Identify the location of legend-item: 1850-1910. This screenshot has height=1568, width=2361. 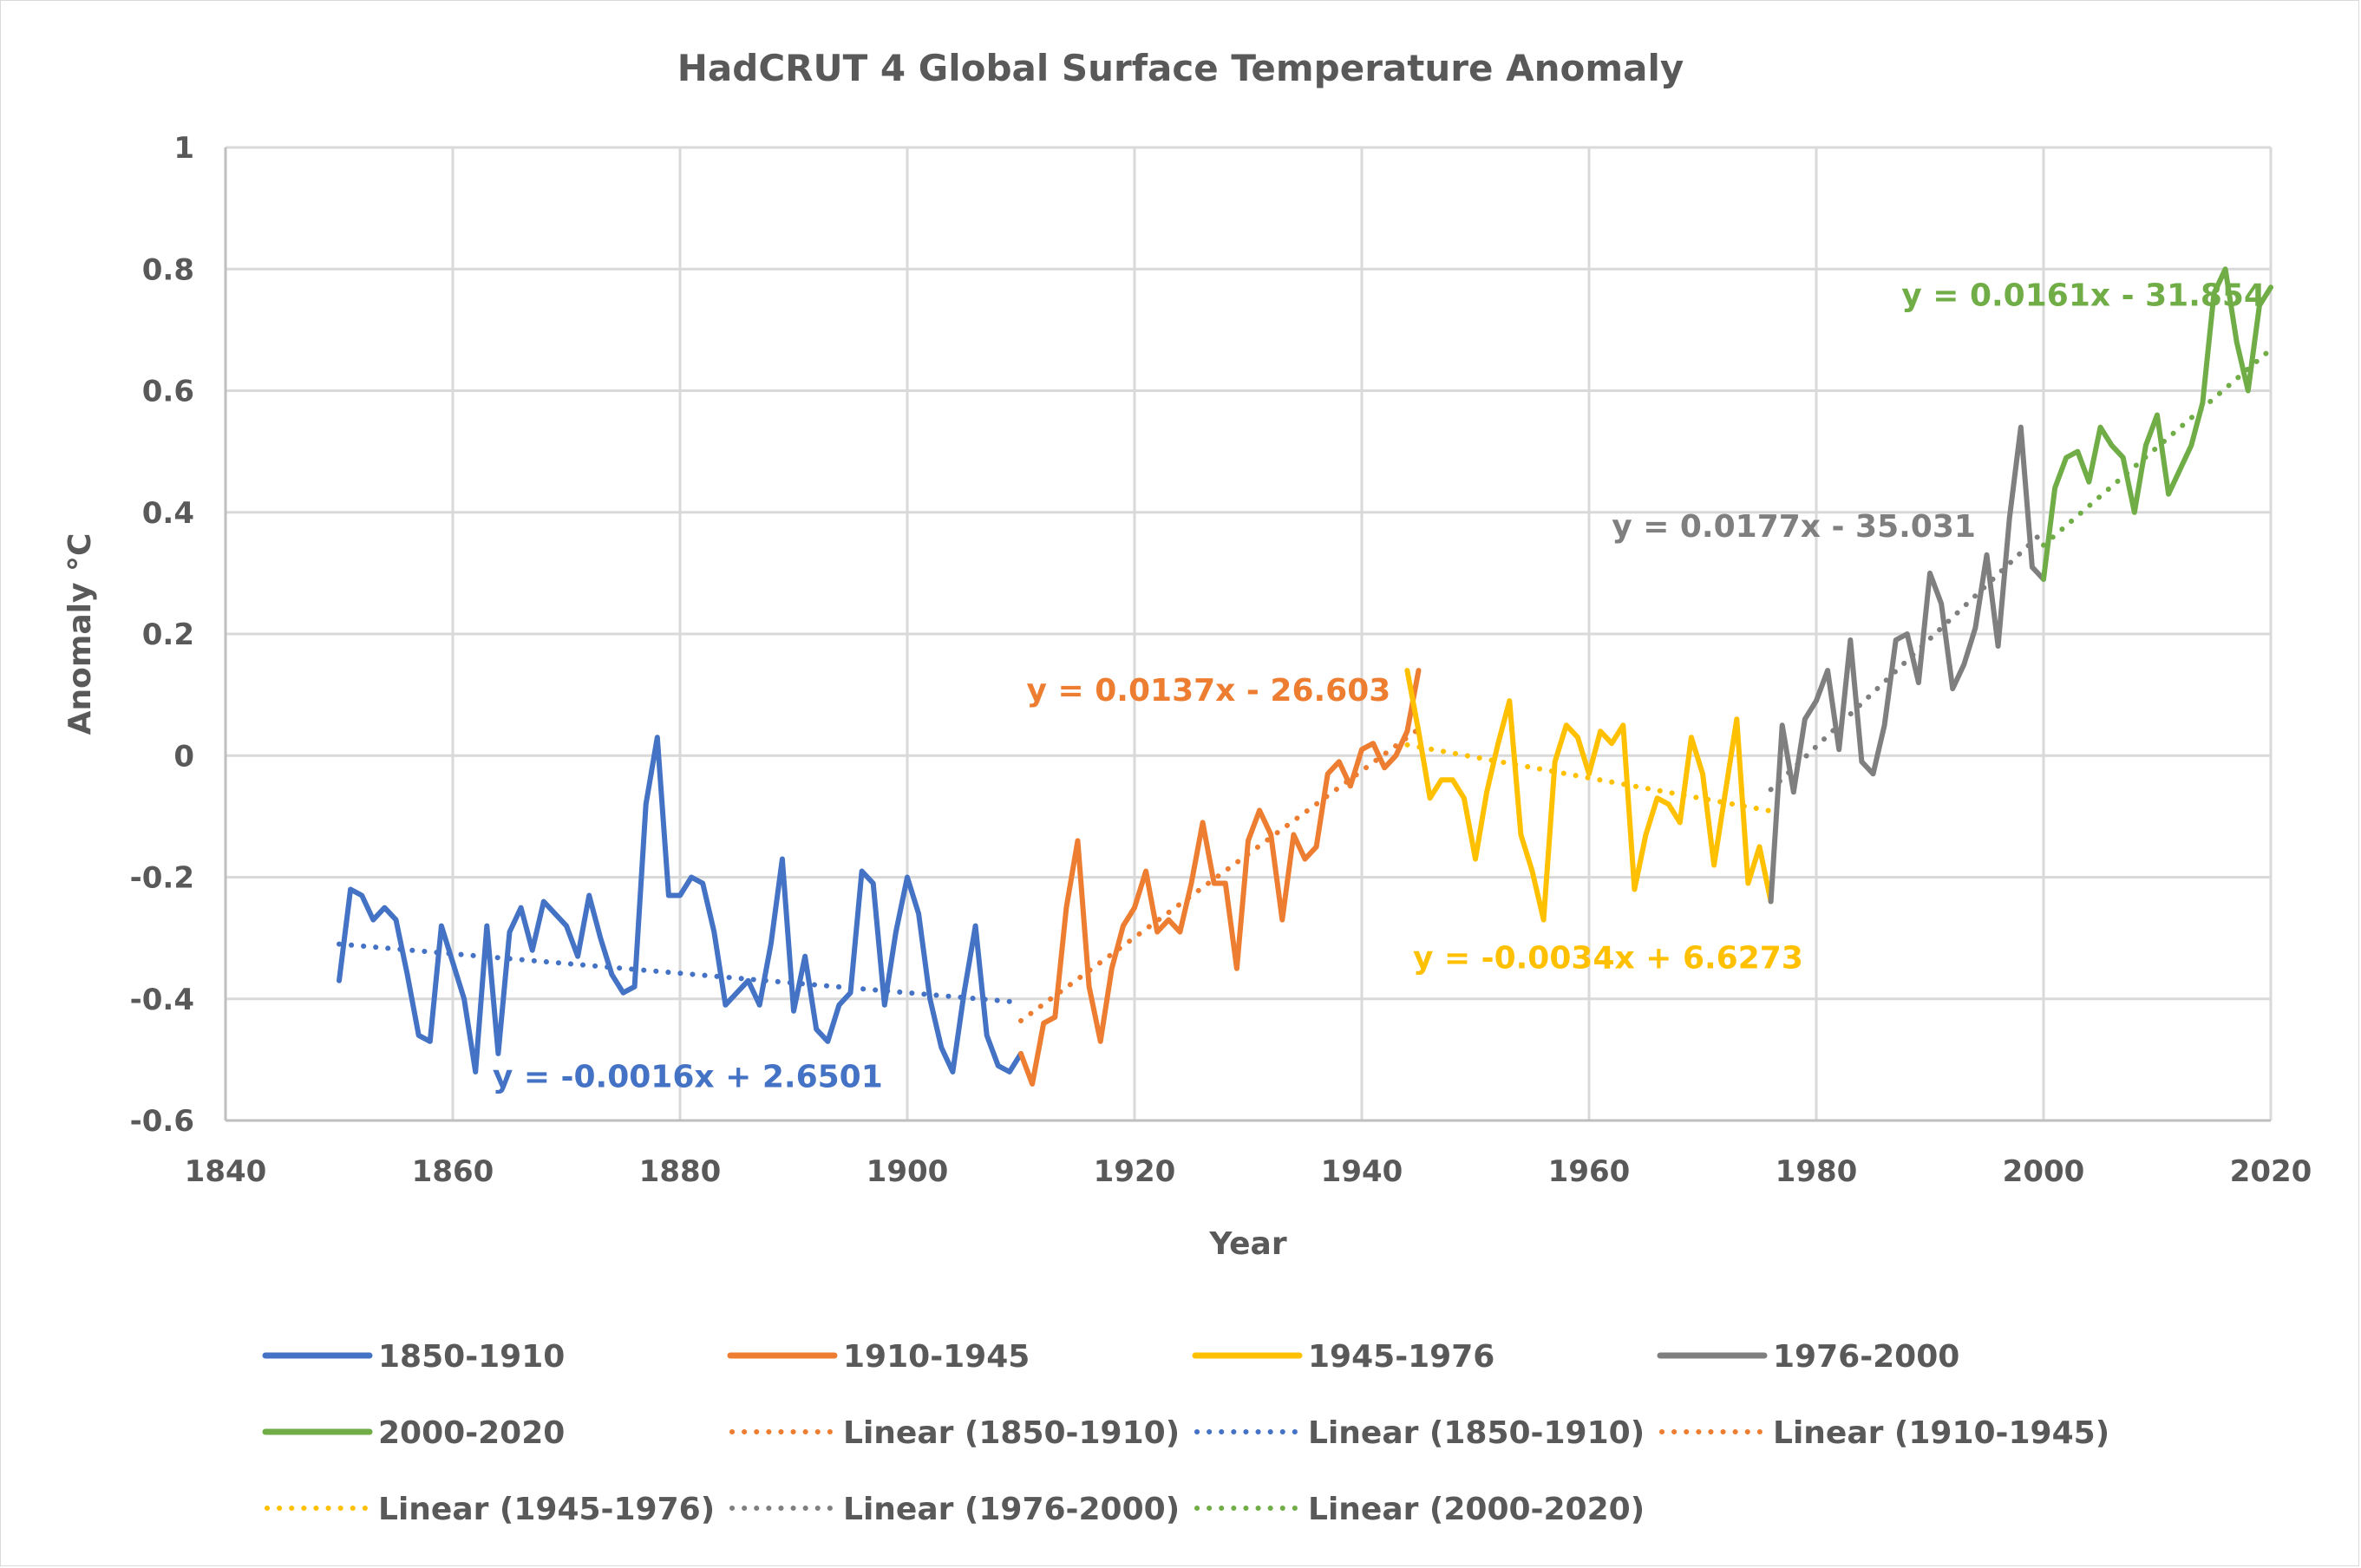
(413, 1357).